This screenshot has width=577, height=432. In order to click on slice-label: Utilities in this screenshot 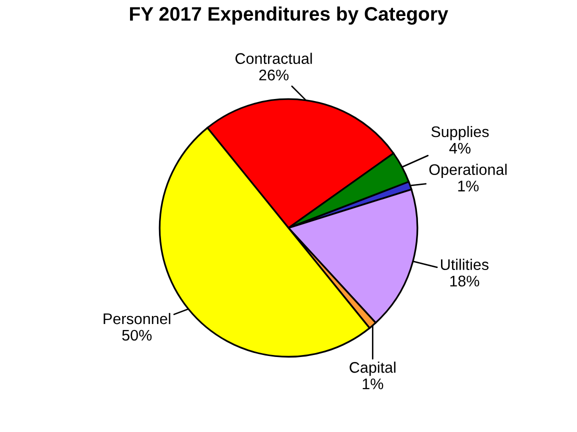, I will do `click(465, 264)`.